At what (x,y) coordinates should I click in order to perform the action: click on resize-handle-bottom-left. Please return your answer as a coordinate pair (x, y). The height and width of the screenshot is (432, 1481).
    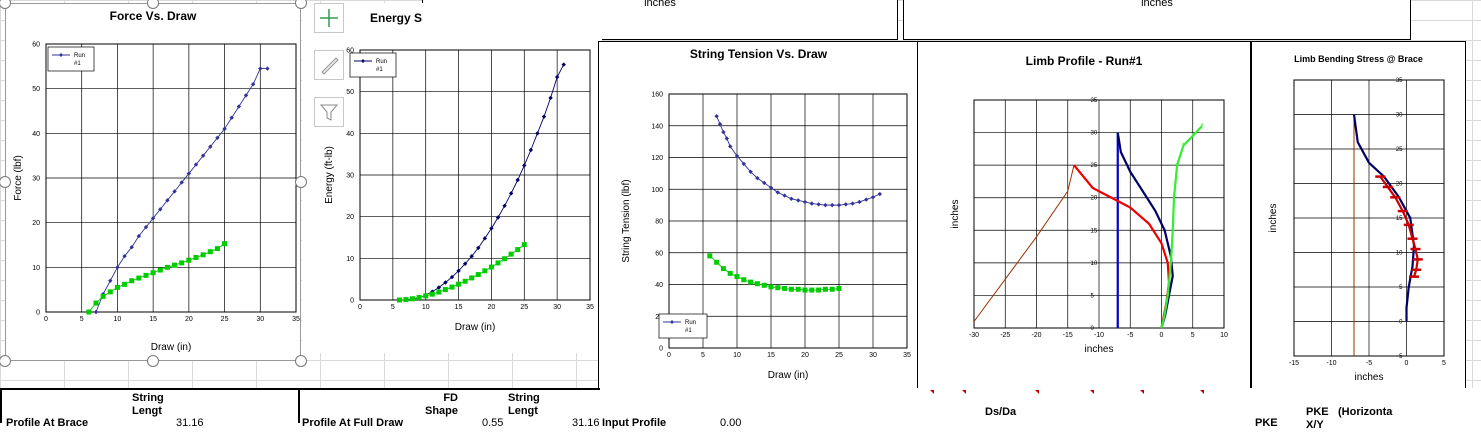
    Looking at the image, I should click on (5, 361).